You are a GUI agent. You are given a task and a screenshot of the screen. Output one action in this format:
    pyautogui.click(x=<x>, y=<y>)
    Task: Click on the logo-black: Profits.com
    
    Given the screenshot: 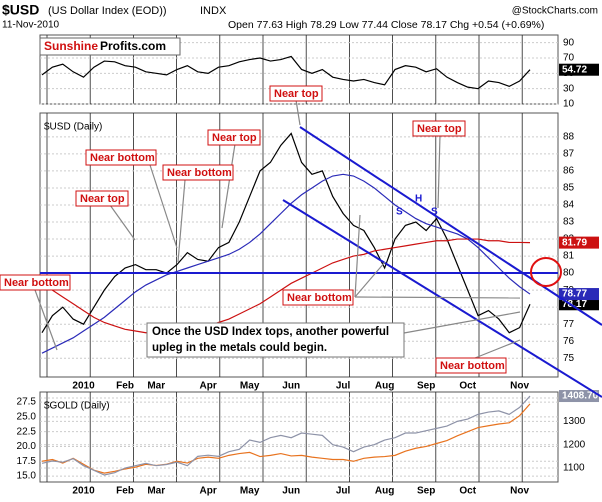 What is the action you would take?
    pyautogui.click(x=133, y=46)
    